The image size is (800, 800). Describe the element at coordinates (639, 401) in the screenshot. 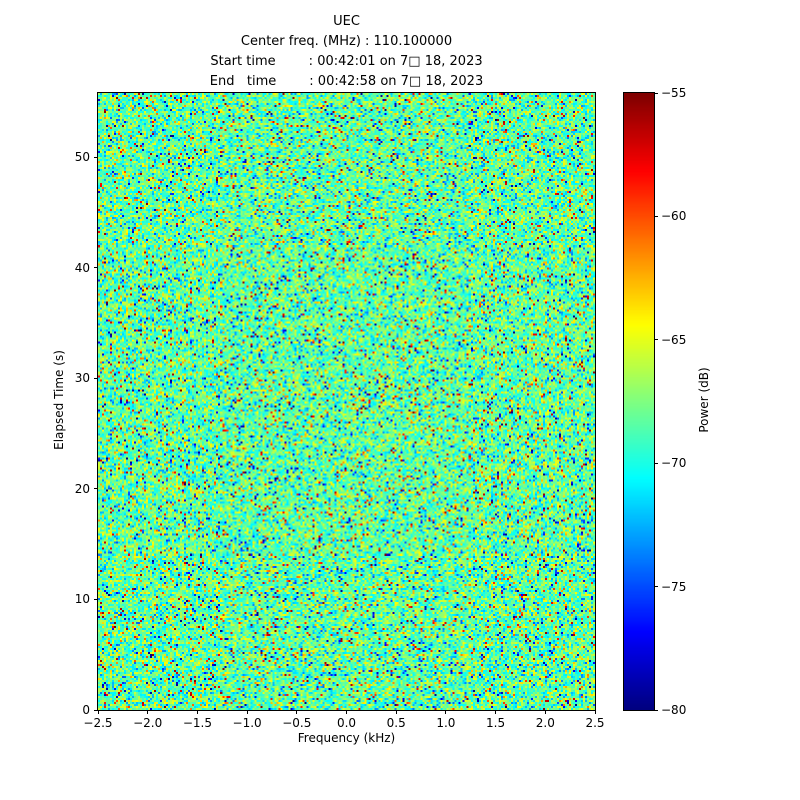

I see `colorbar-gradient` at that location.